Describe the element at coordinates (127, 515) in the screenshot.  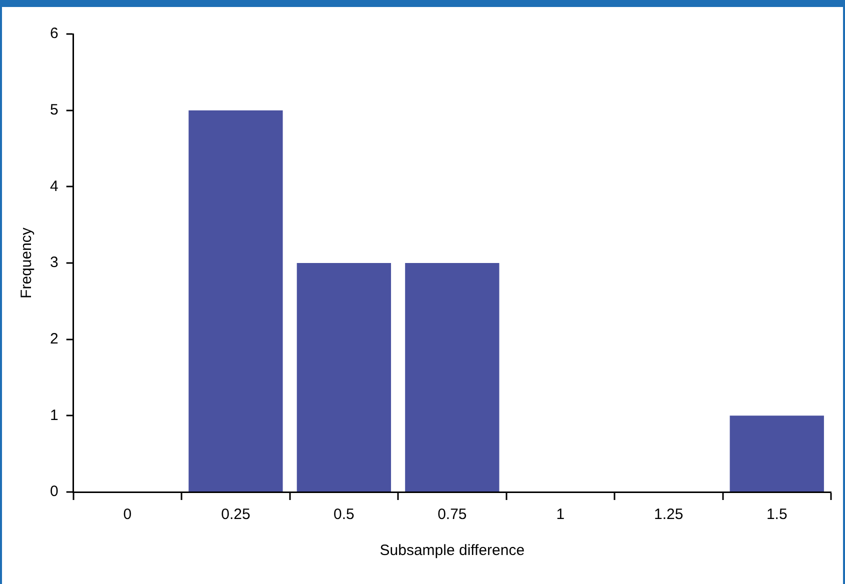
I see `x-tick-label: 0` at that location.